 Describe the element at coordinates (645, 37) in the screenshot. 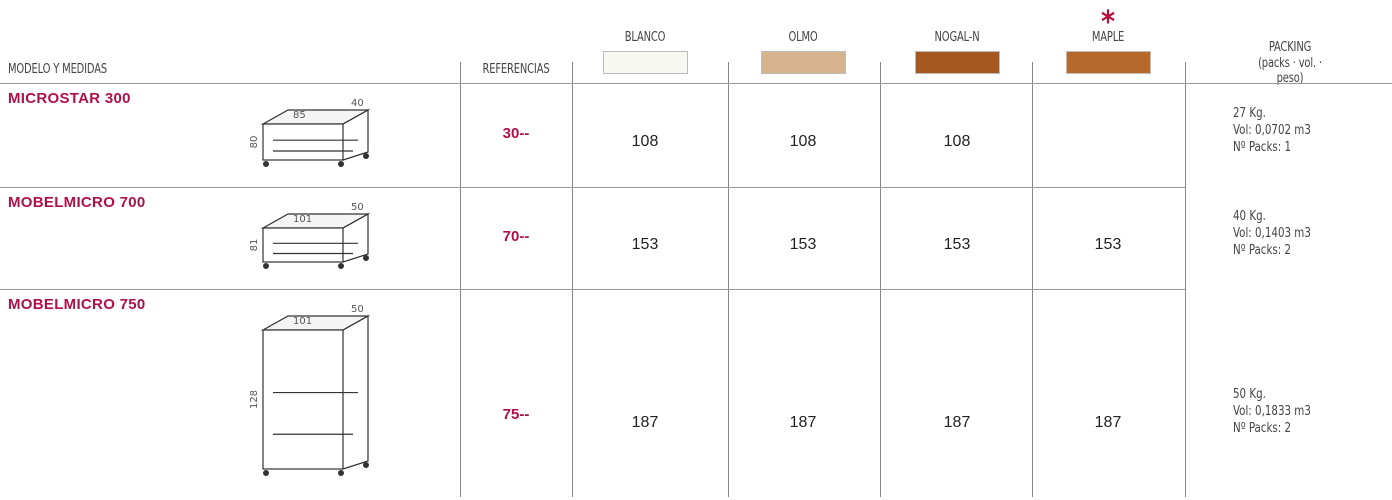

I see `finish-name: BLANCO` at that location.